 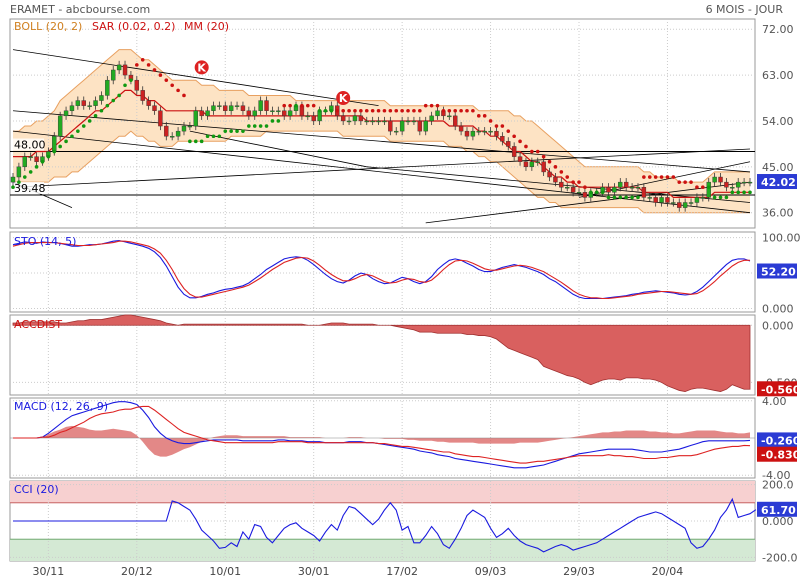 I want to click on trend-line, so click(x=588, y=202).